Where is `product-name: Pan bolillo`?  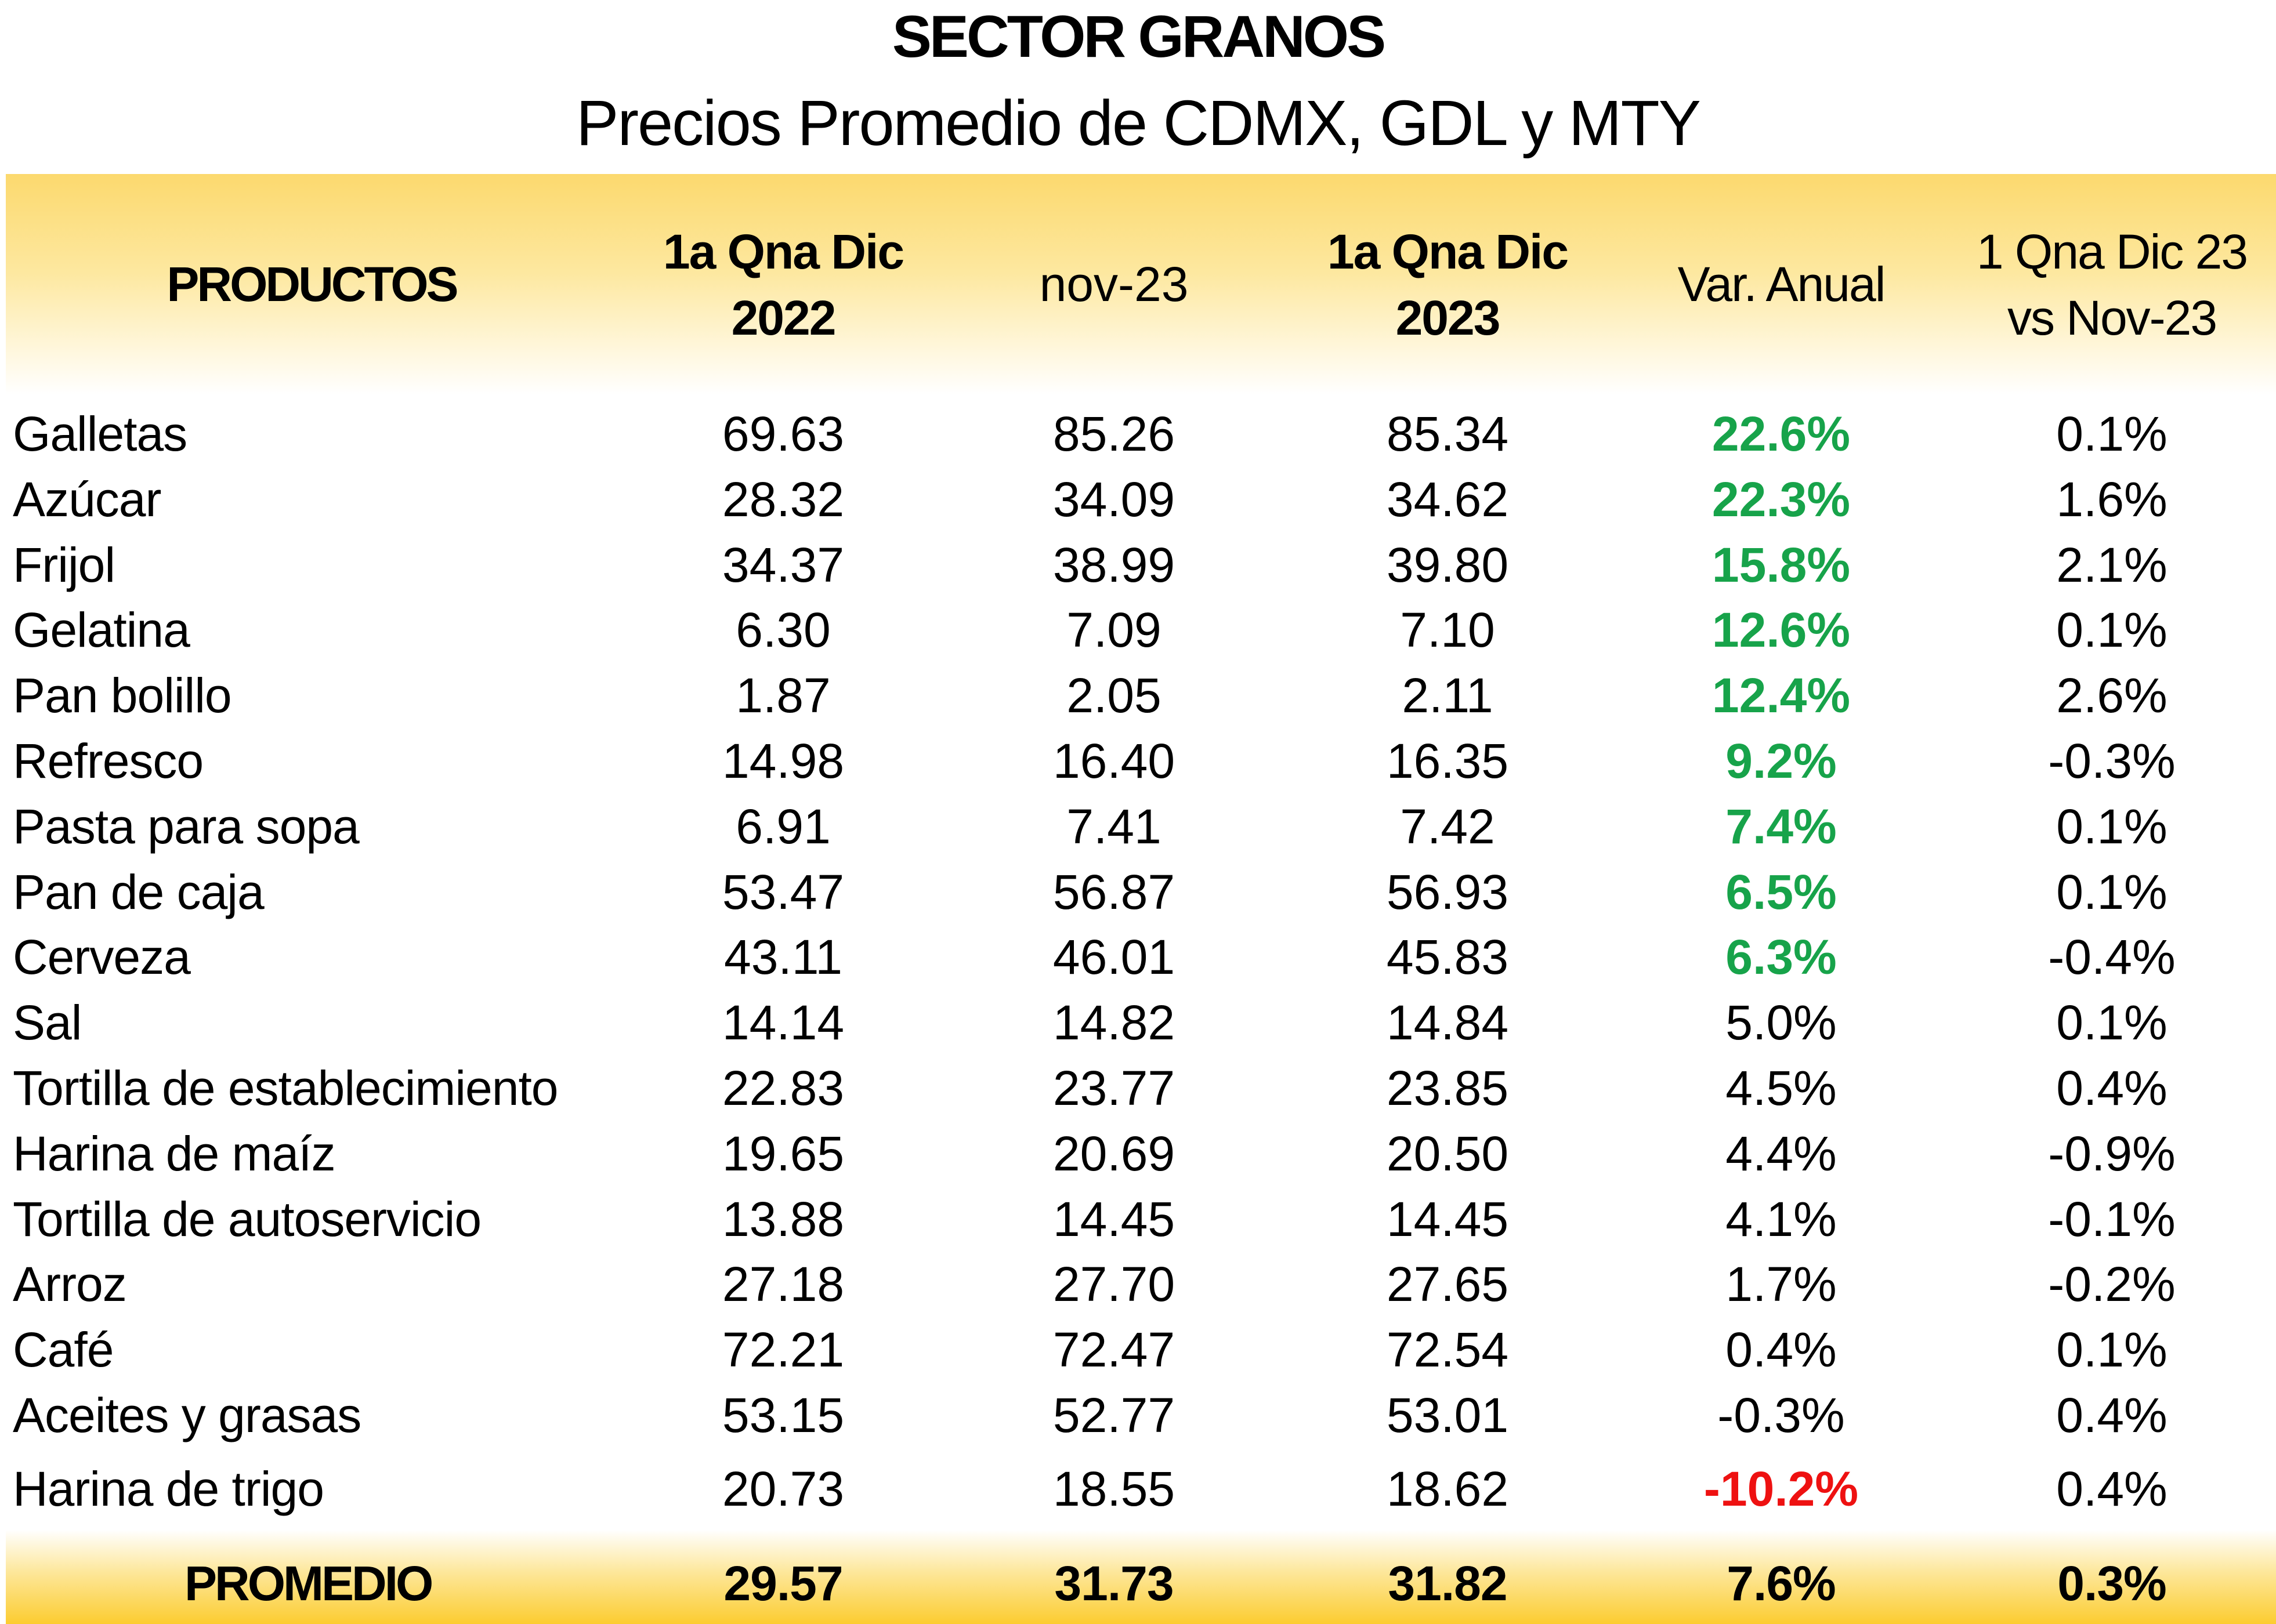
product-name: Pan bolillo is located at coordinates (122, 695).